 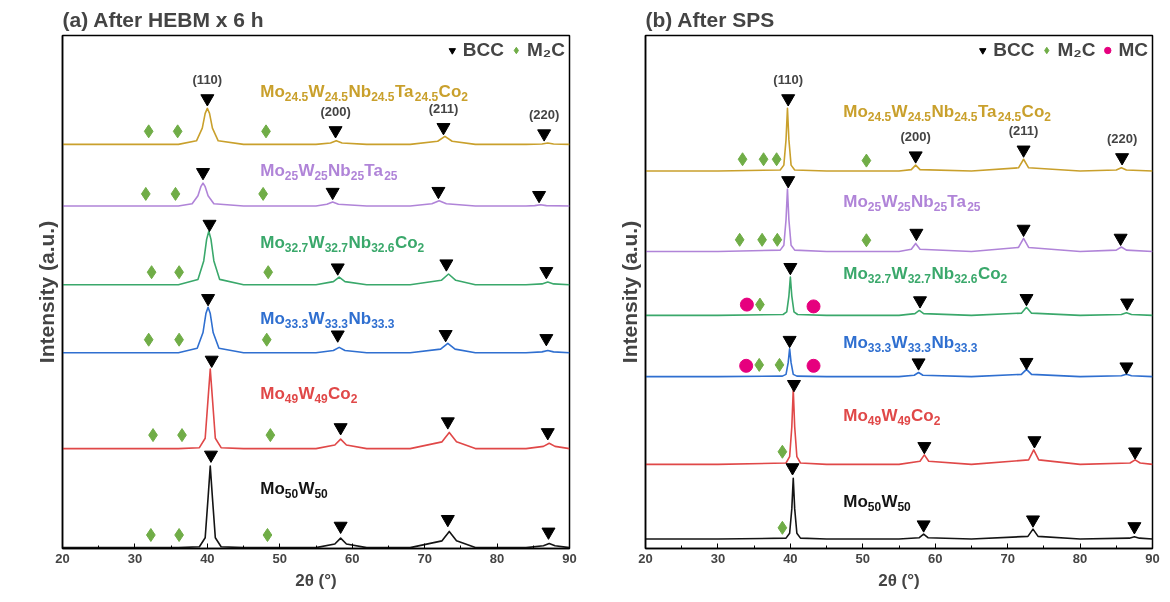 I want to click on legend-label: MC, so click(x=1133, y=50).